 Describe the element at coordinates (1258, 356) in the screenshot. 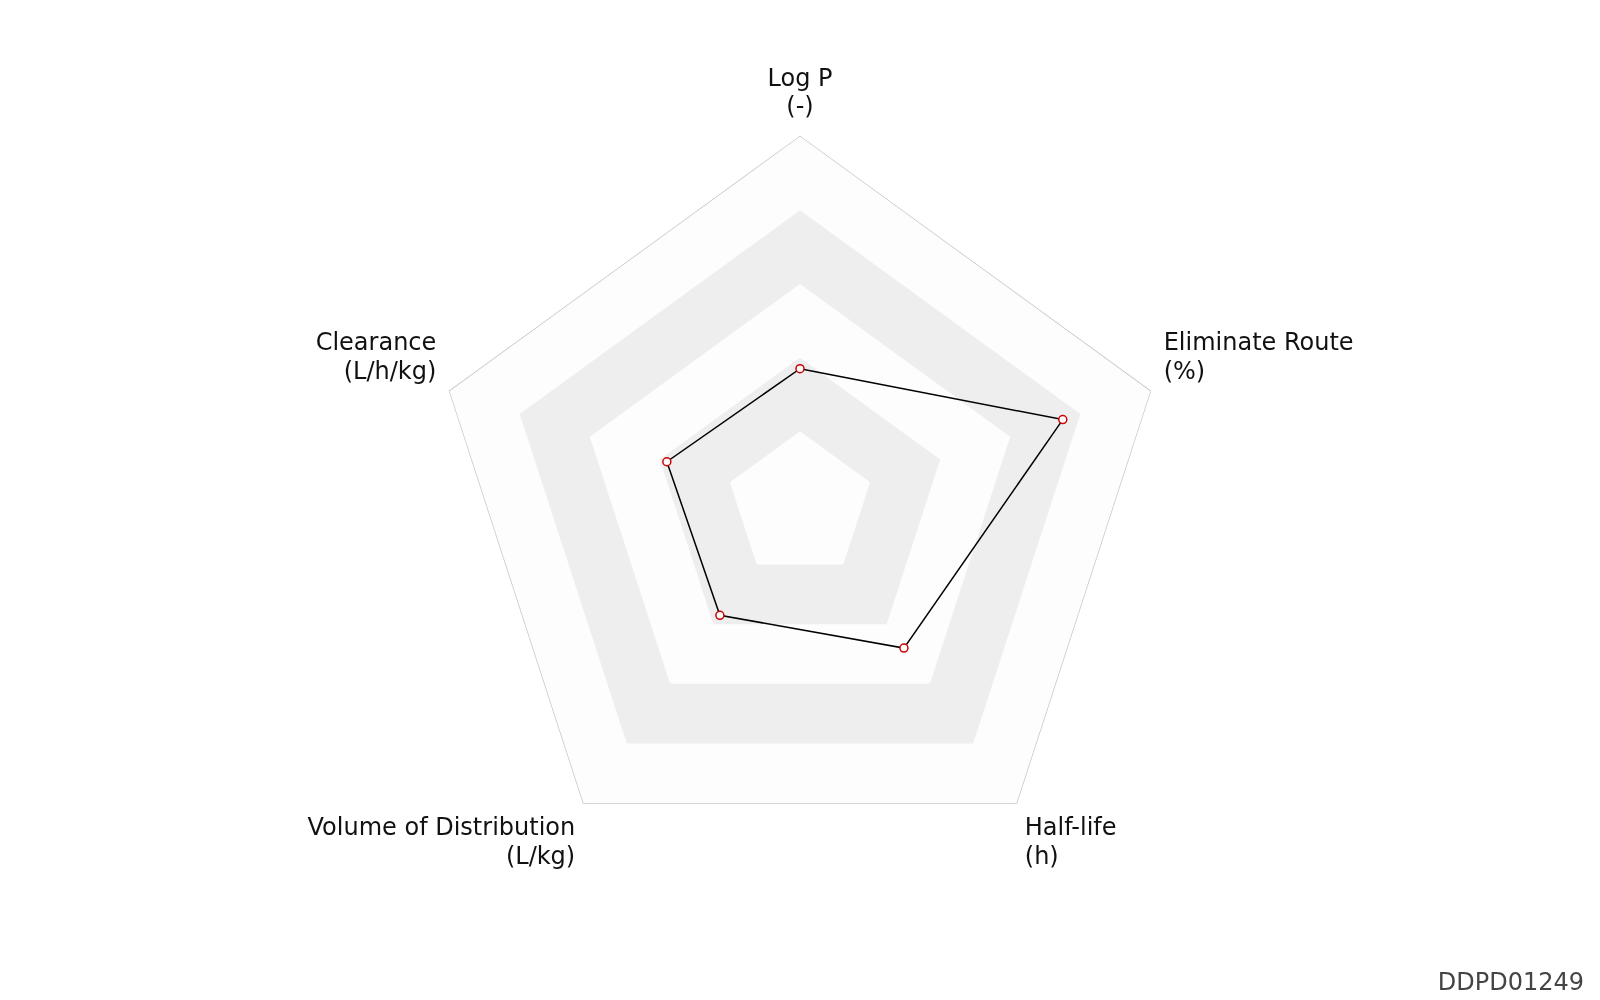

I see `spoke-label: Eliminate Route (%)` at that location.